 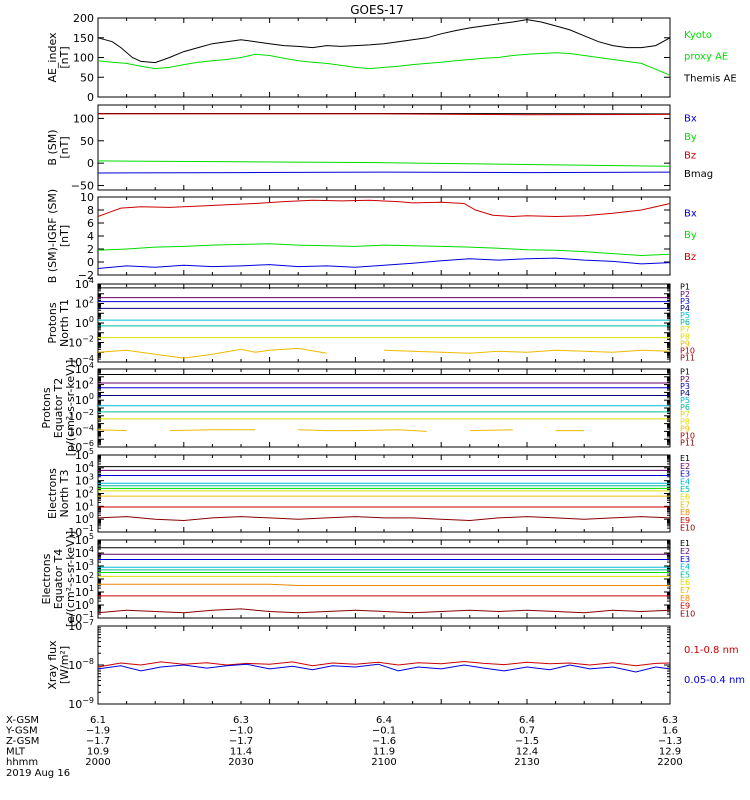 I want to click on y-axis-label: Electrons, so click(x=52, y=493).